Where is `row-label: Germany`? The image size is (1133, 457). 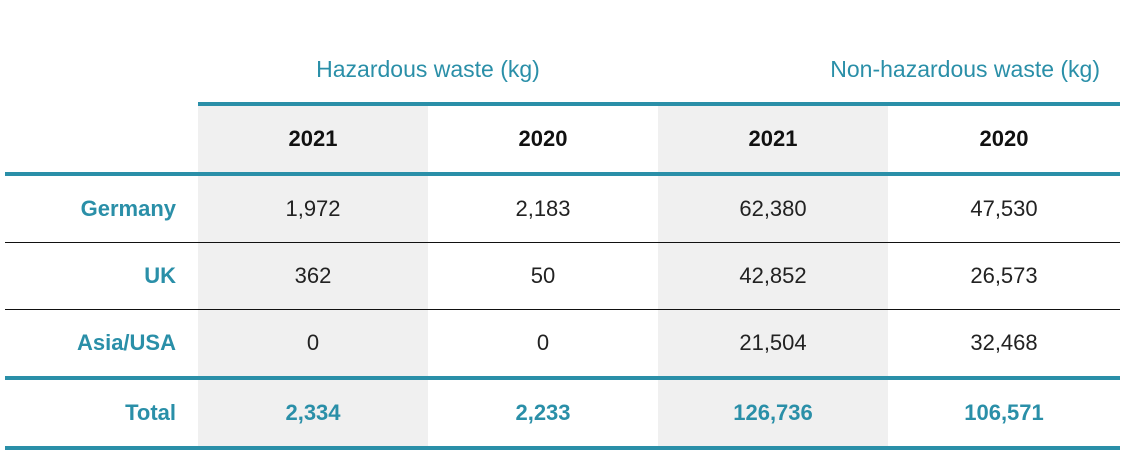
row-label: Germany is located at coordinates (128, 208).